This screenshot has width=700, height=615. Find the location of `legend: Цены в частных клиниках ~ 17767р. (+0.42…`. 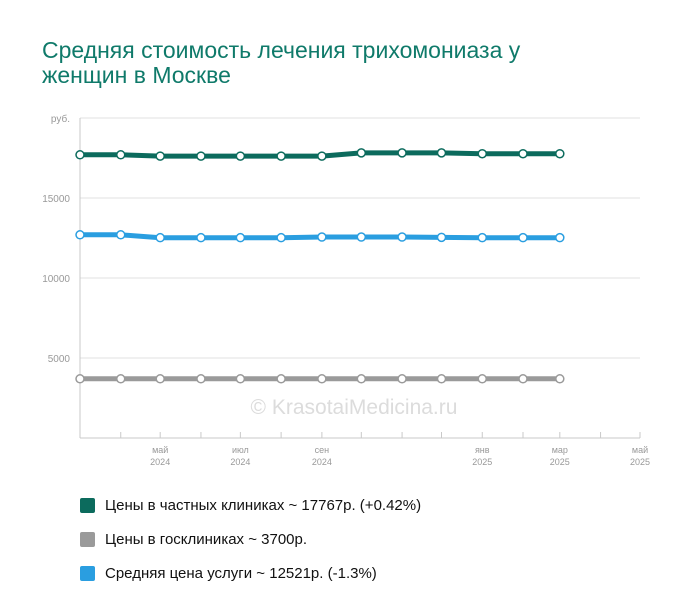

legend: Цены в частных клиниках ~ 17767р. (+0.42… is located at coordinates (250, 539).